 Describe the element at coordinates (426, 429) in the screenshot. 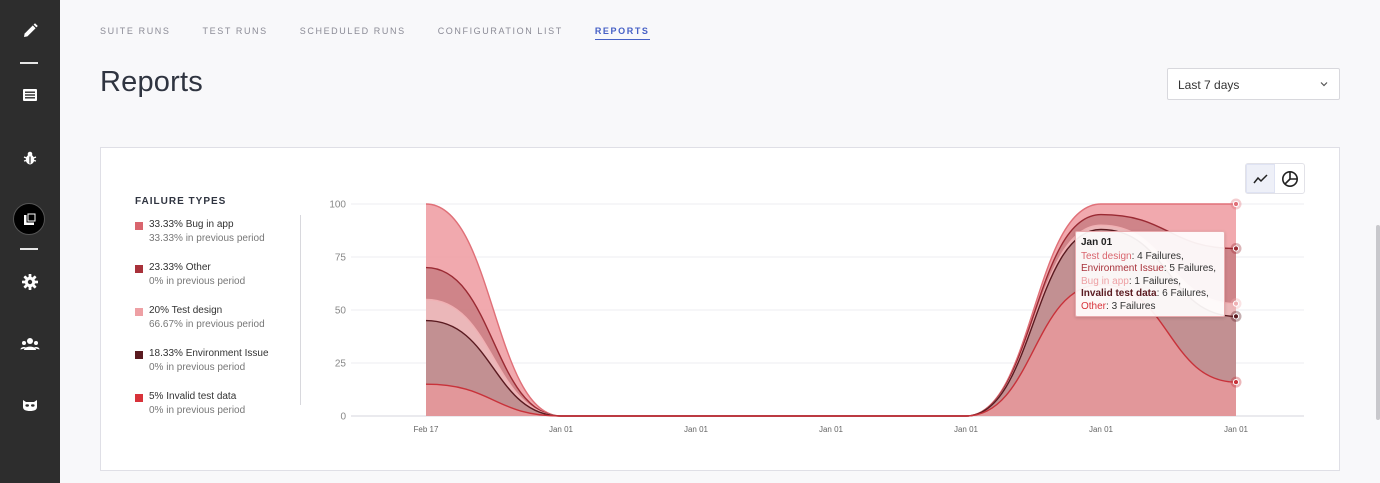

I see `x-tick-label: Feb 17` at that location.